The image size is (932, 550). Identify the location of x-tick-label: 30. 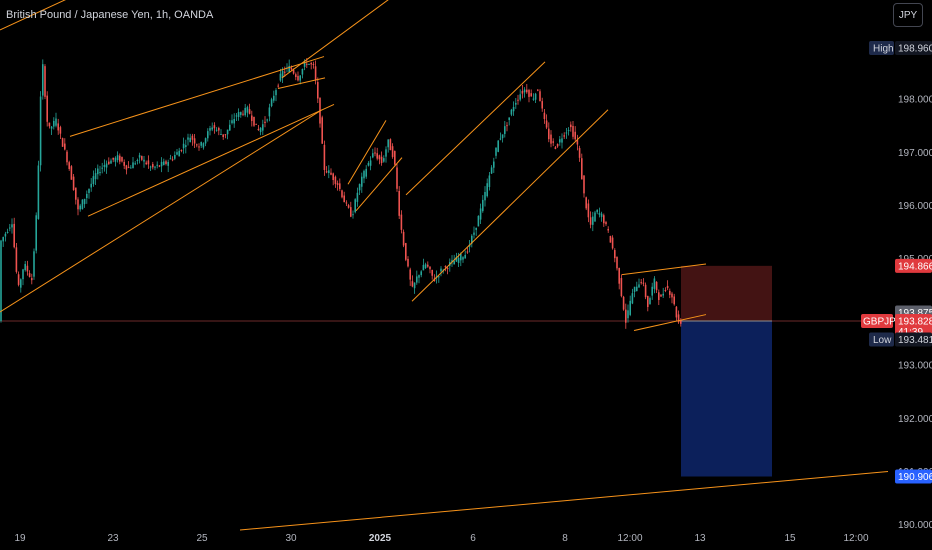
(291, 538).